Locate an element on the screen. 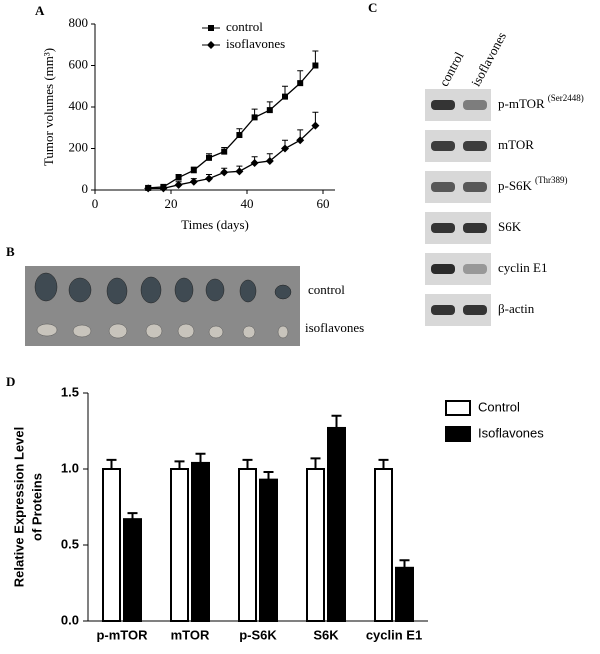 The width and height of the screenshot is (600, 654). x-tick-label: p-mTOR is located at coordinates (122, 634).